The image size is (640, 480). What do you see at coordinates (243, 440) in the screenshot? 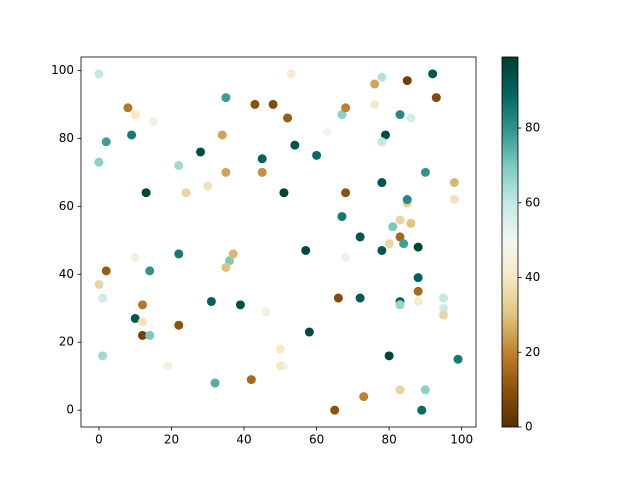
I see `x-tick-label: 40` at bounding box center [243, 440].